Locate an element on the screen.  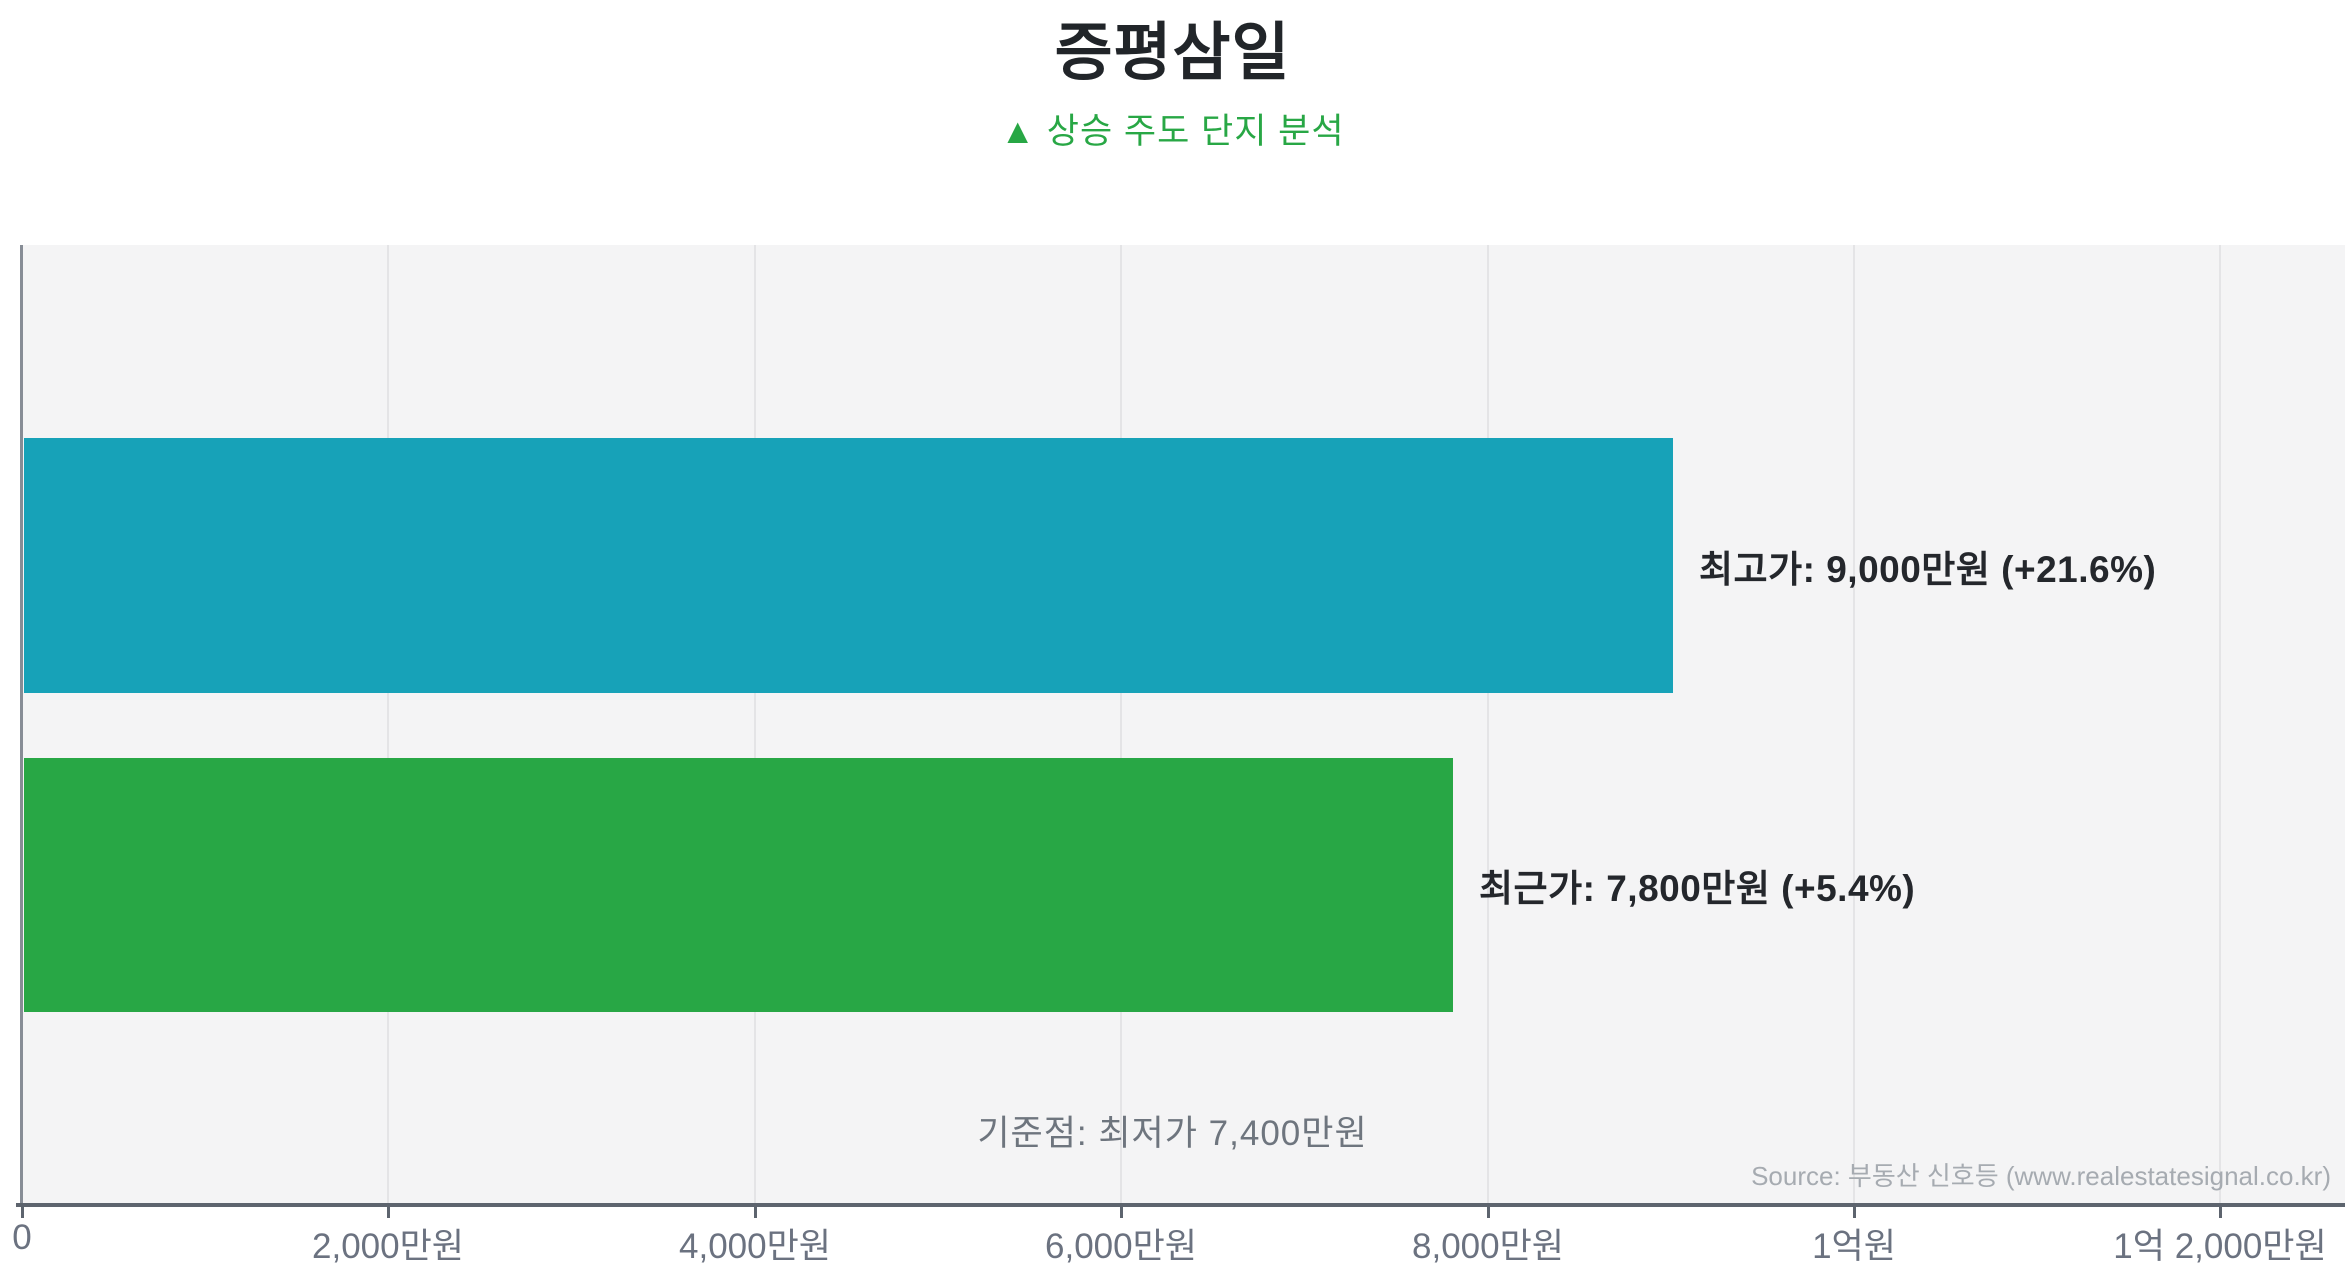
x-axis-line is located at coordinates (1180, 1205).